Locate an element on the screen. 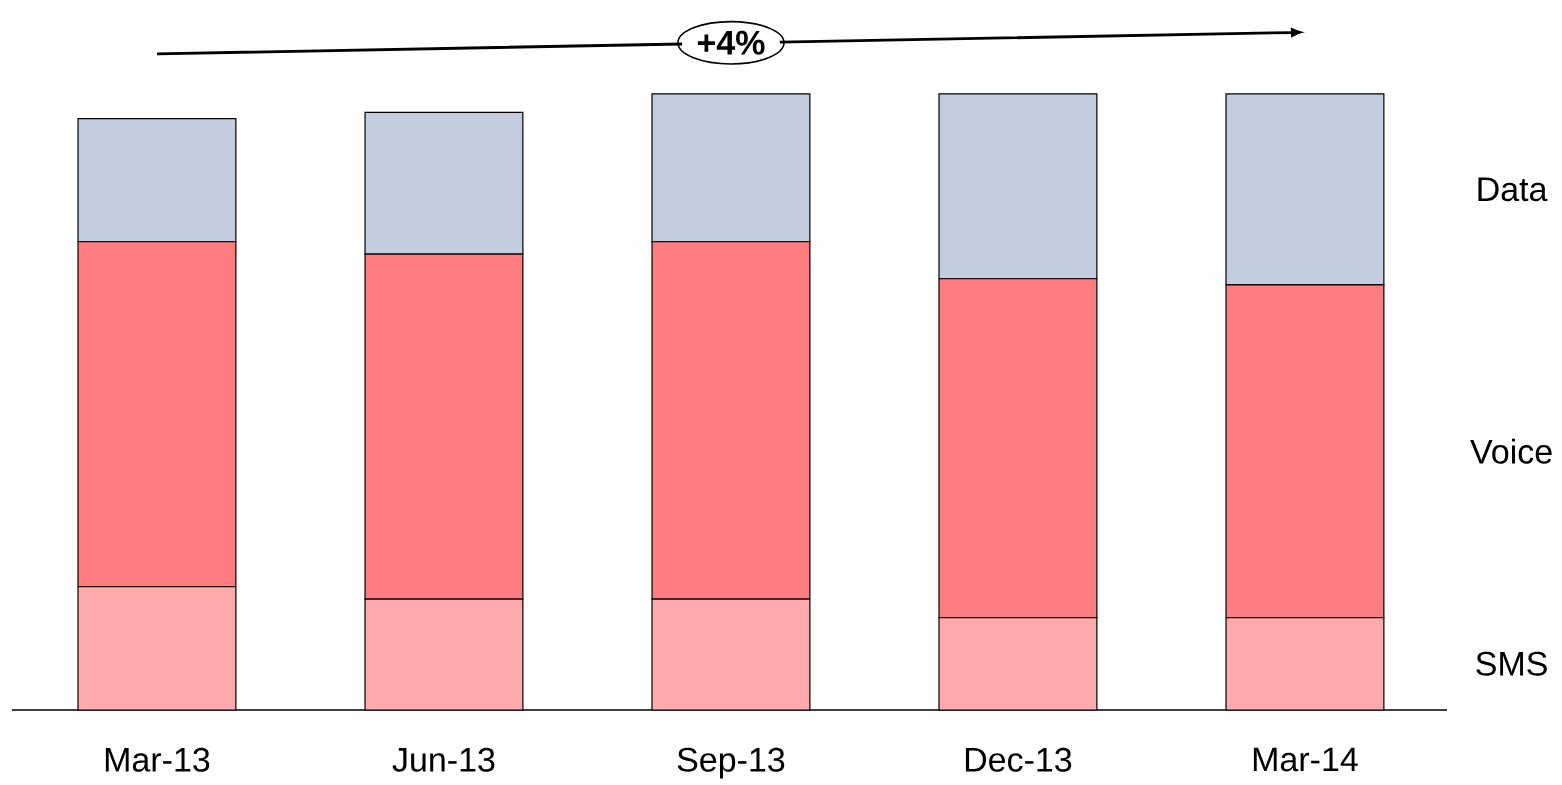 Image resolution: width=1562 pixels, height=785 pixels. text: +4% is located at coordinates (731, 42).